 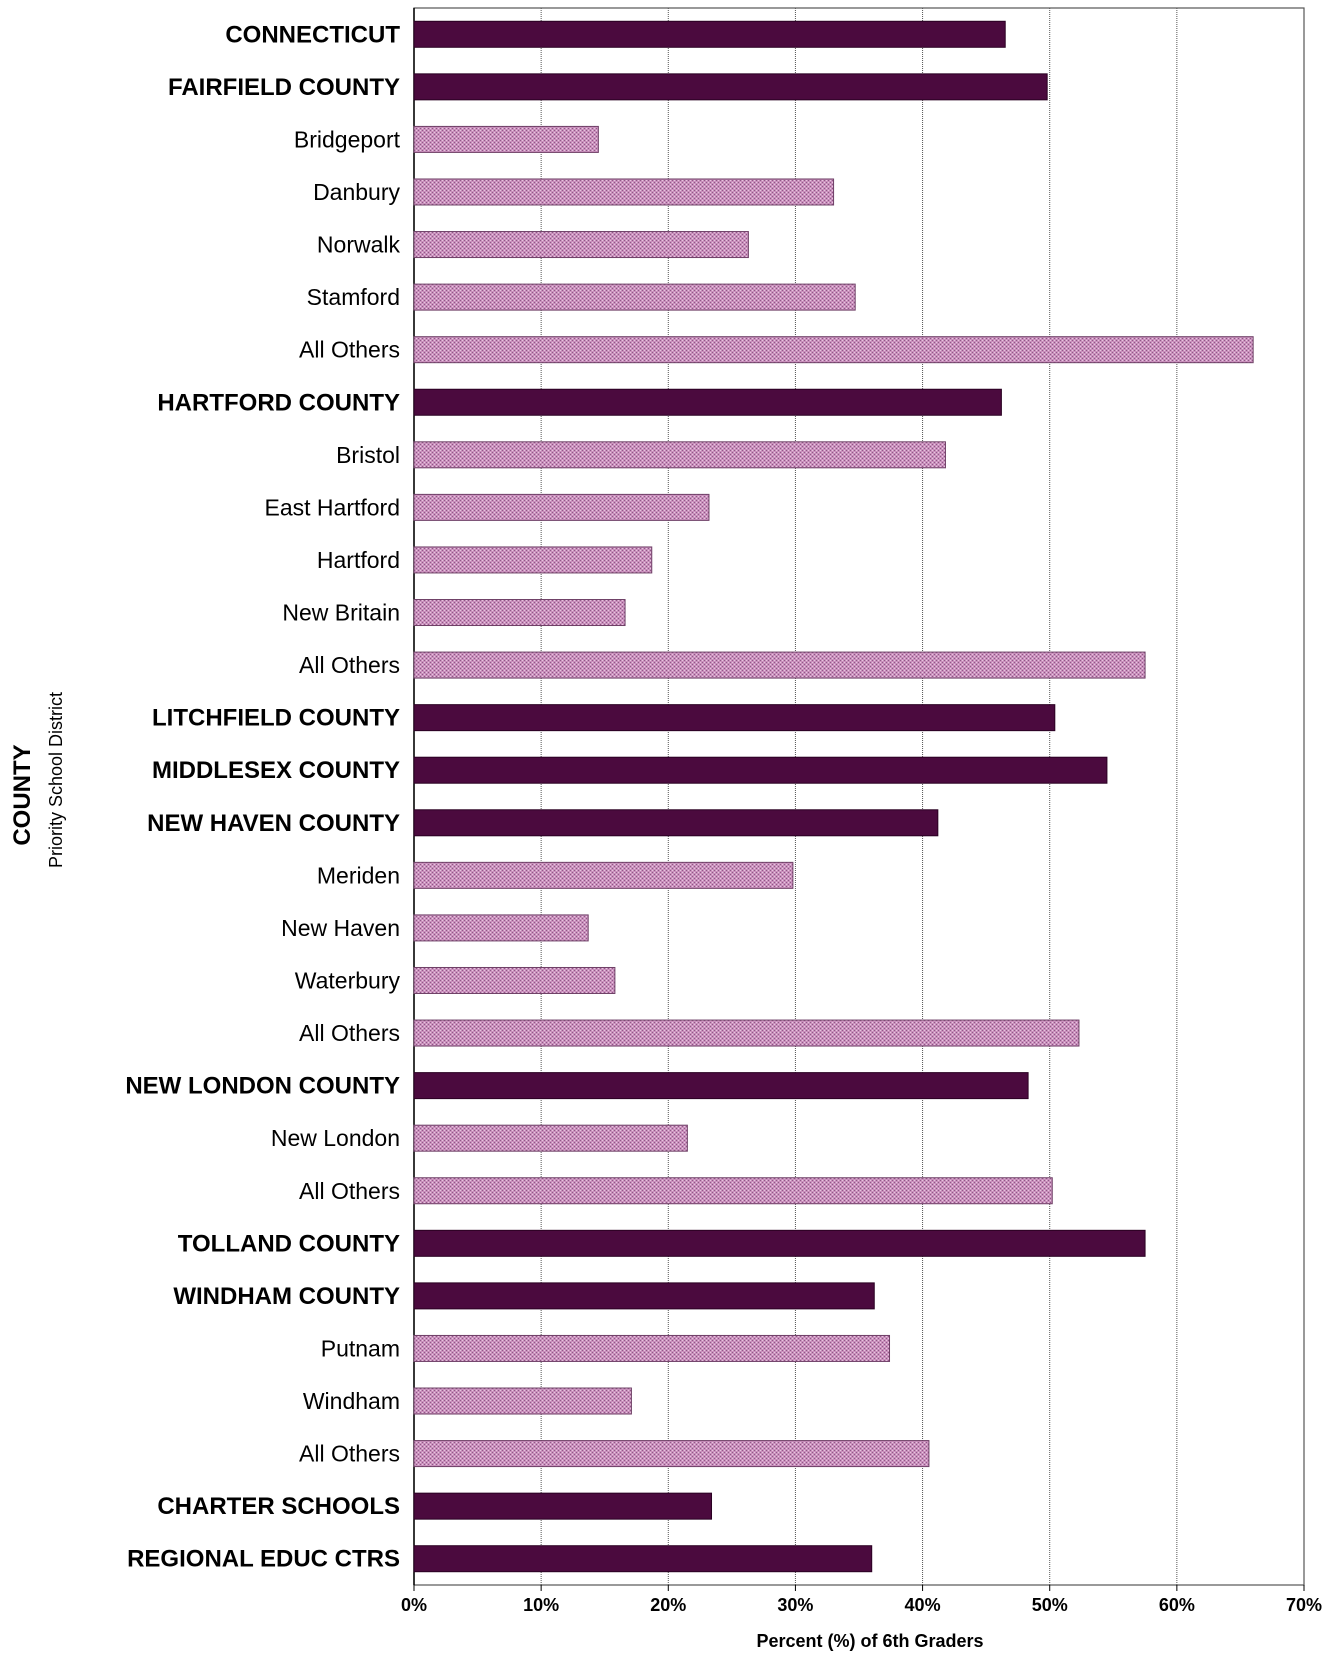 I want to click on category-label: Putnam, so click(x=360, y=1348).